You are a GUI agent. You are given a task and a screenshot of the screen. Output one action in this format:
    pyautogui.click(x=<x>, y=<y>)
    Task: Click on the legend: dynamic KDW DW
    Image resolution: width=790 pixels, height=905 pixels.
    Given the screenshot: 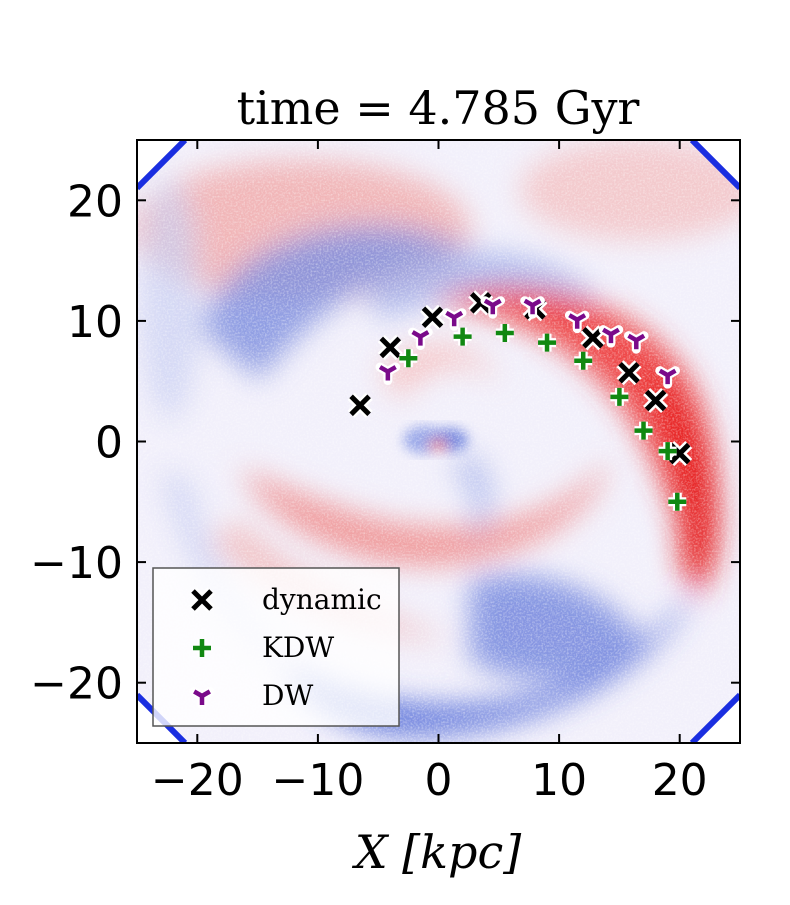 What is the action you would take?
    pyautogui.click(x=276, y=647)
    